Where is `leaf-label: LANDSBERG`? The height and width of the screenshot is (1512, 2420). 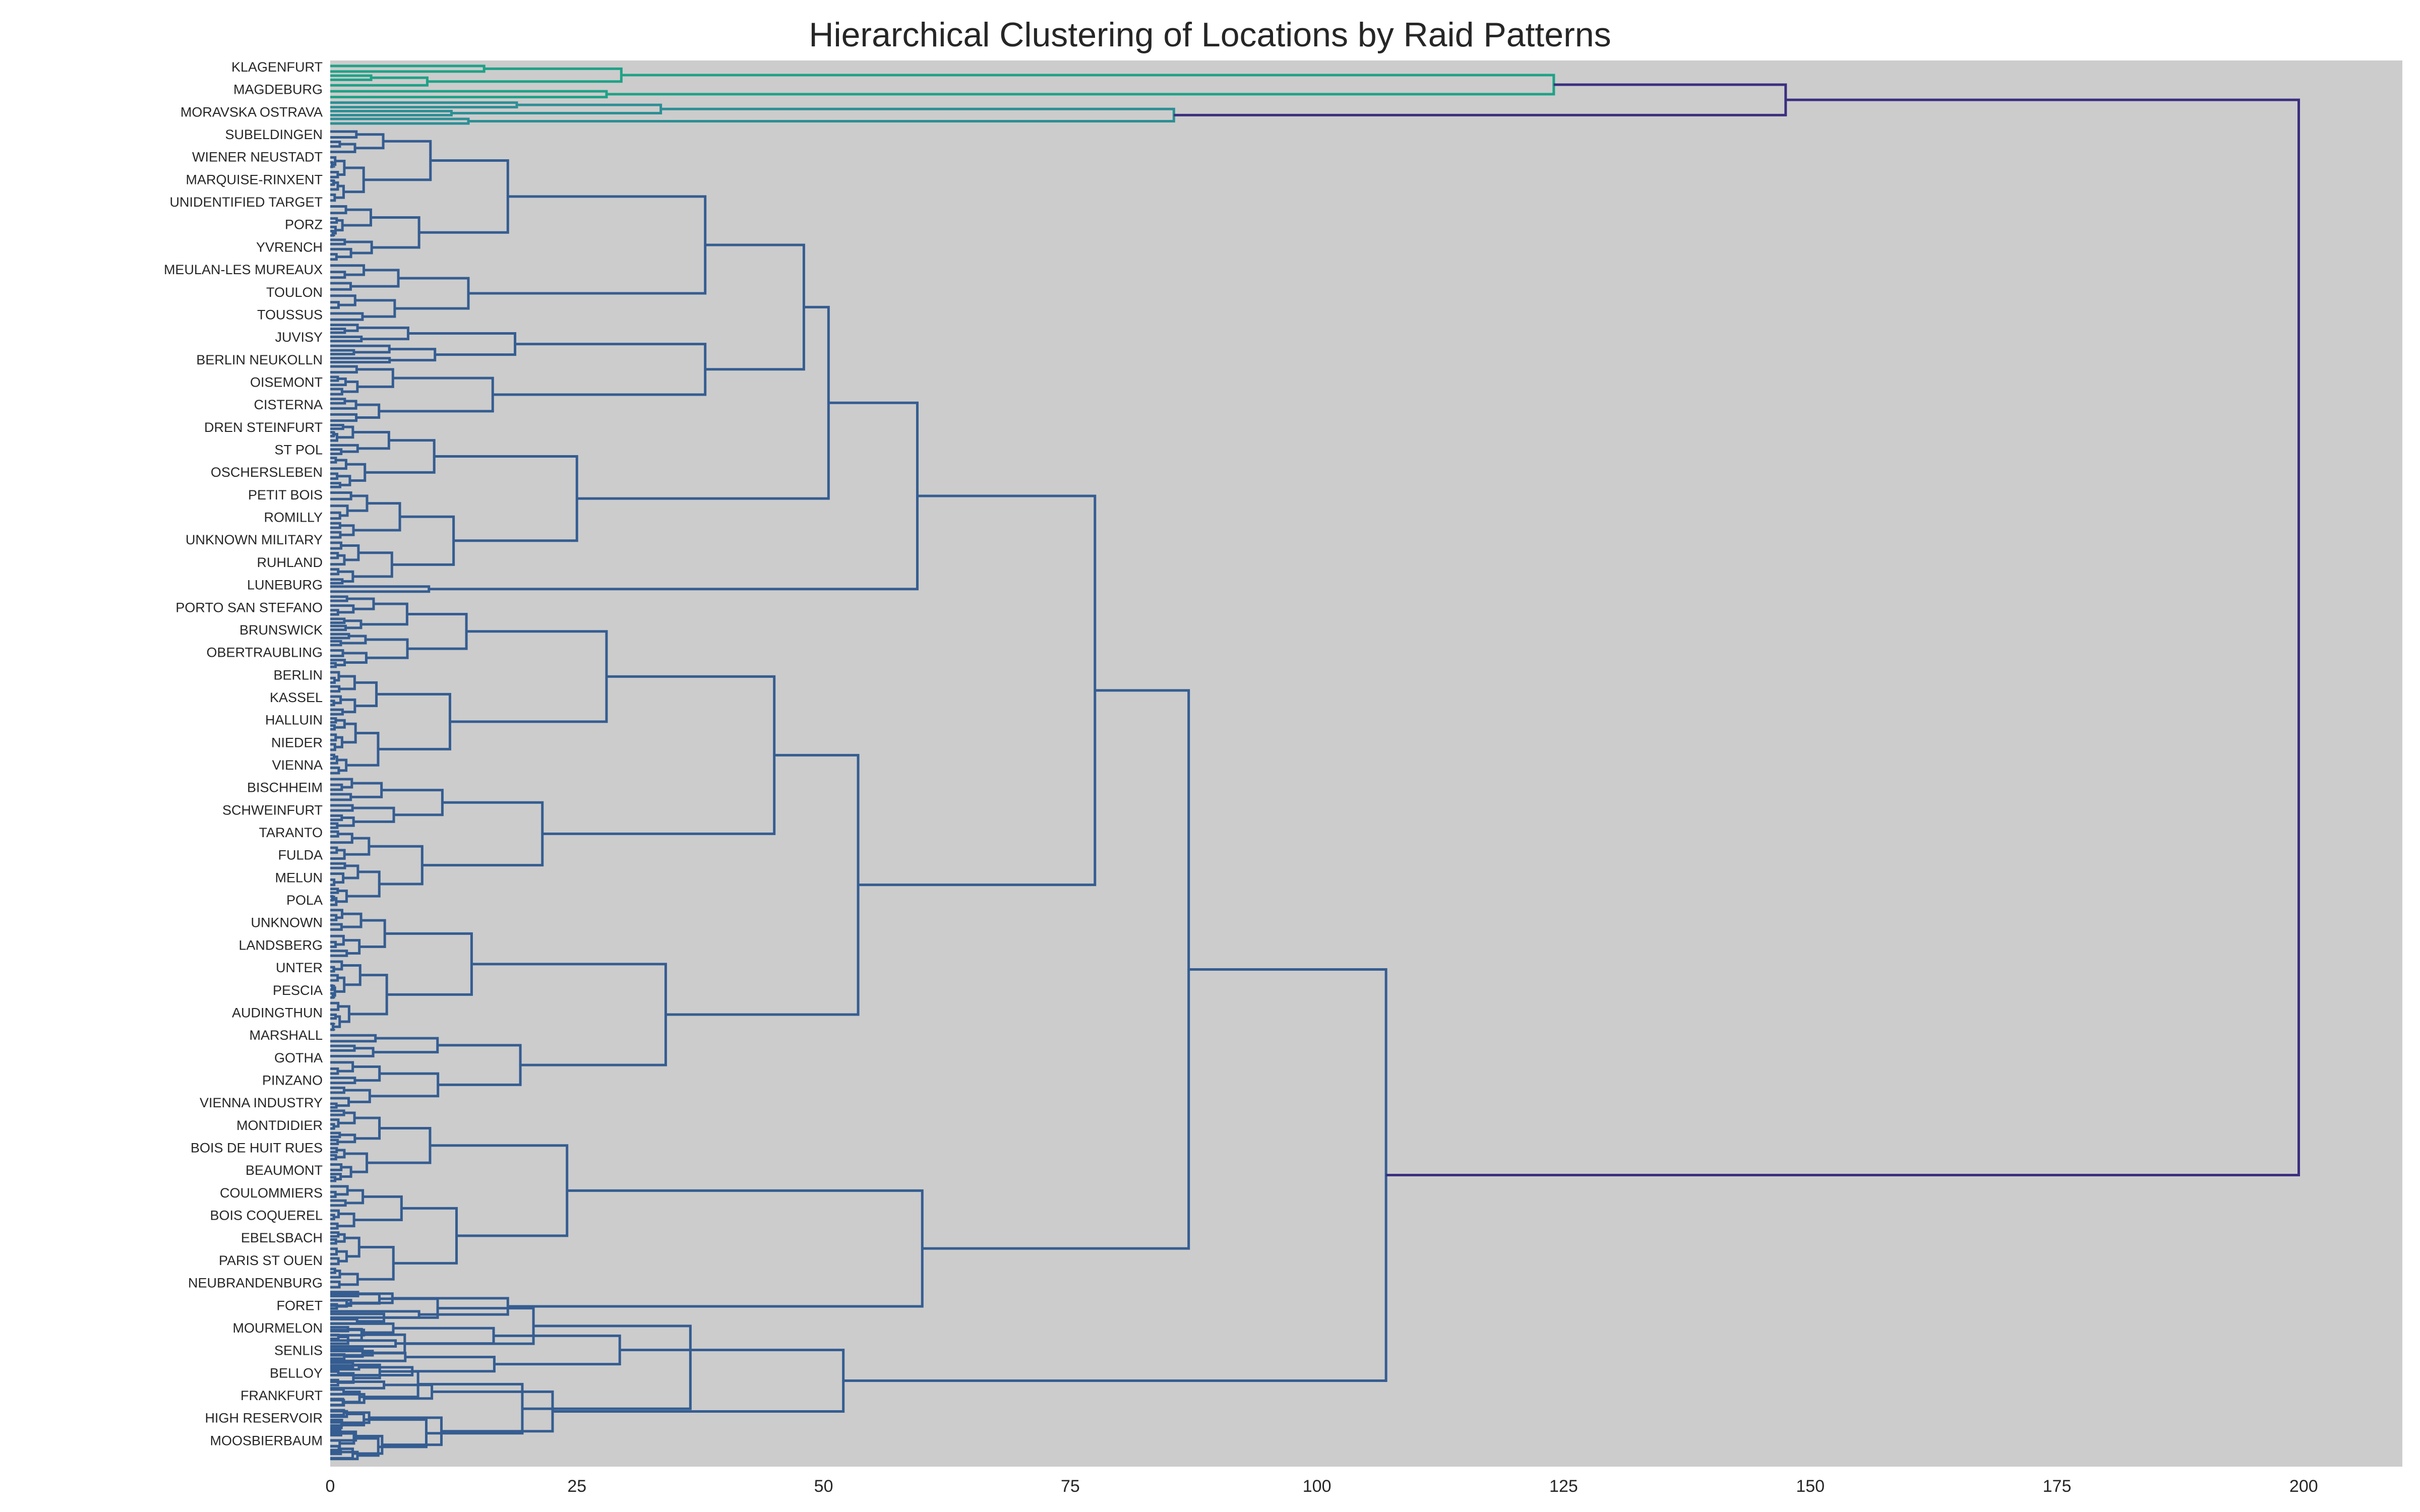
leaf-label: LANDSBERG is located at coordinates (280, 945).